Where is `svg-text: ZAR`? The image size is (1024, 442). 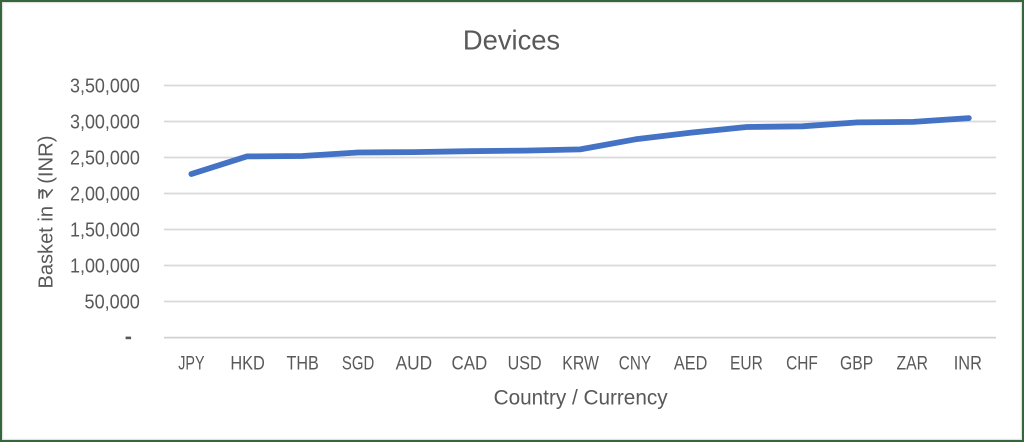 svg-text: ZAR is located at coordinates (911, 363).